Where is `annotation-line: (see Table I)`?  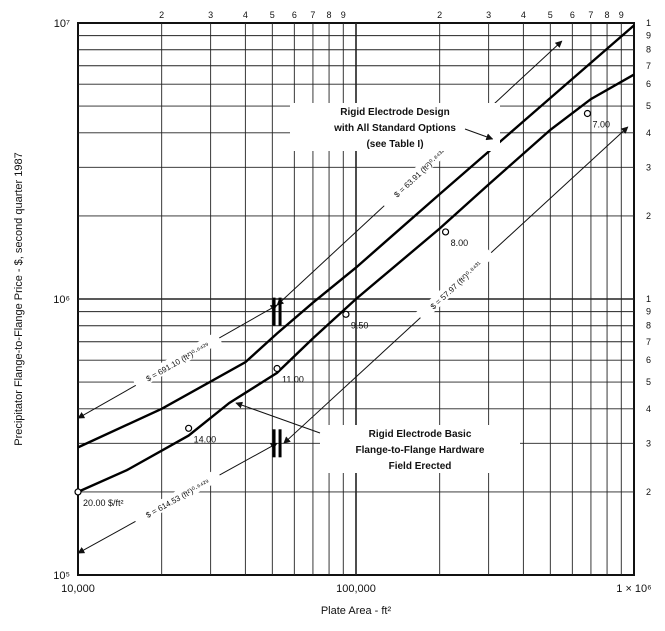
annotation-line: (see Table I) is located at coordinates (394, 144).